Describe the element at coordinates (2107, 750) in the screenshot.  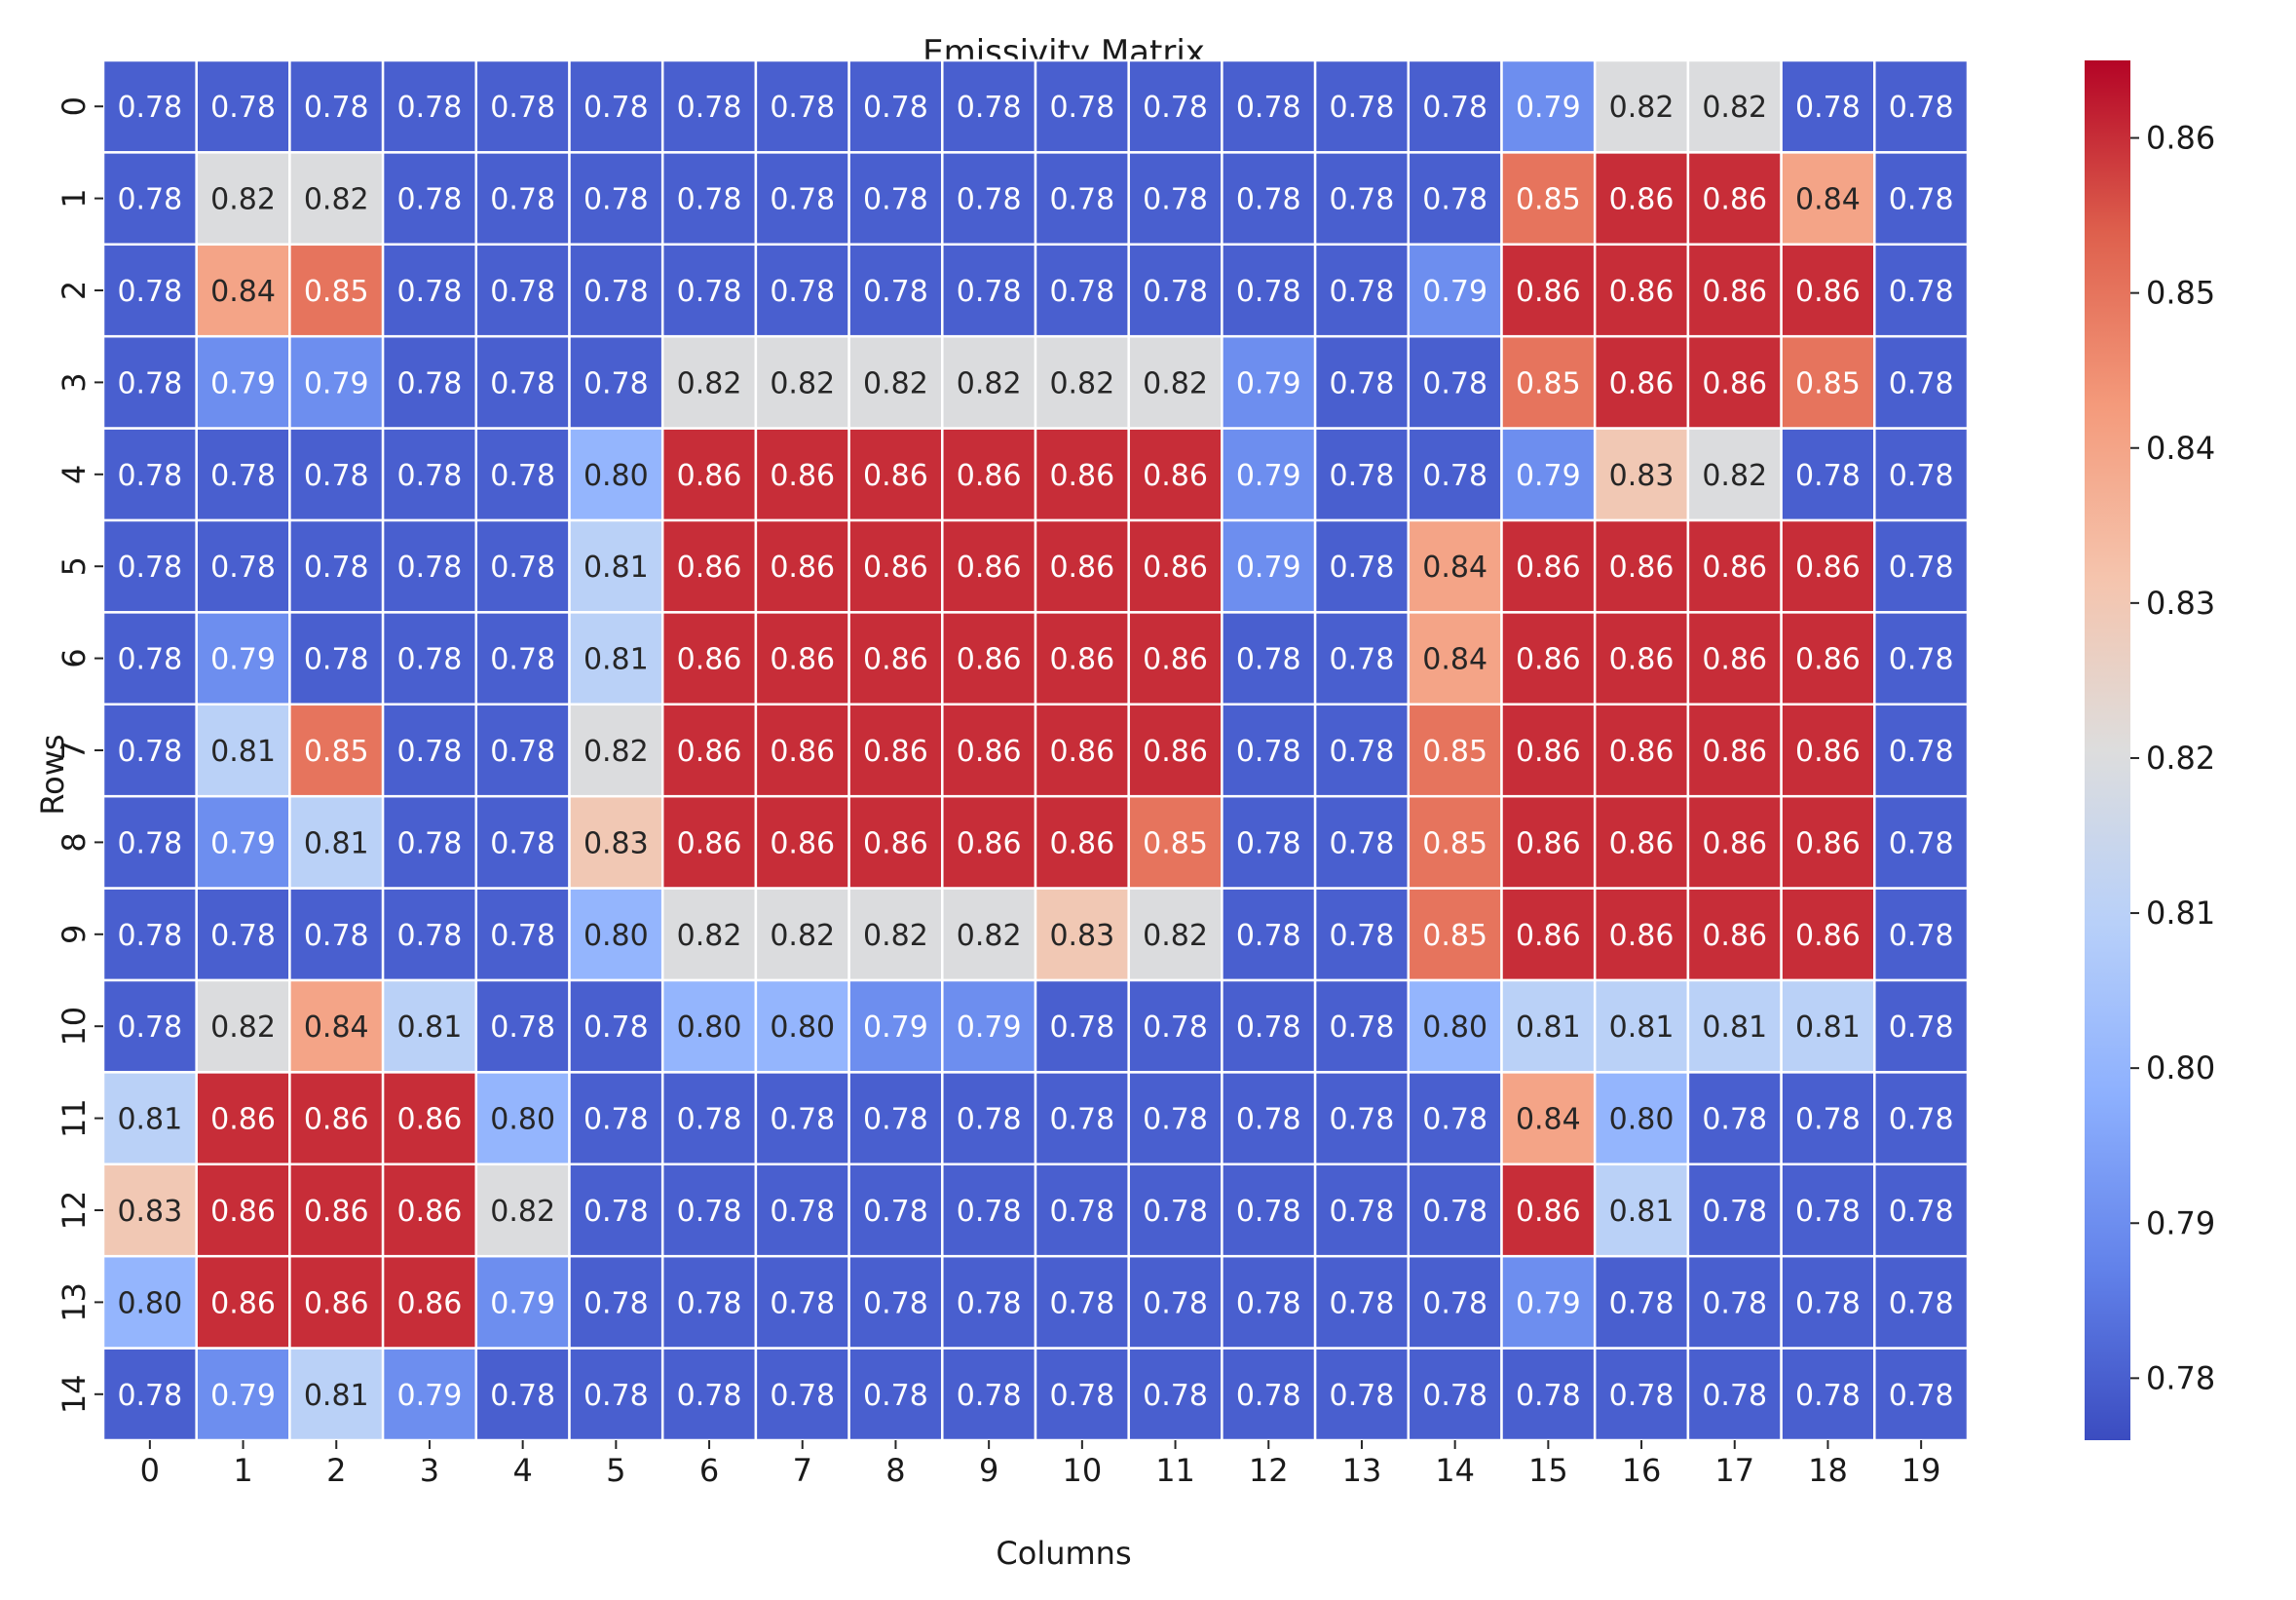
I see `colorbar-gradient` at that location.